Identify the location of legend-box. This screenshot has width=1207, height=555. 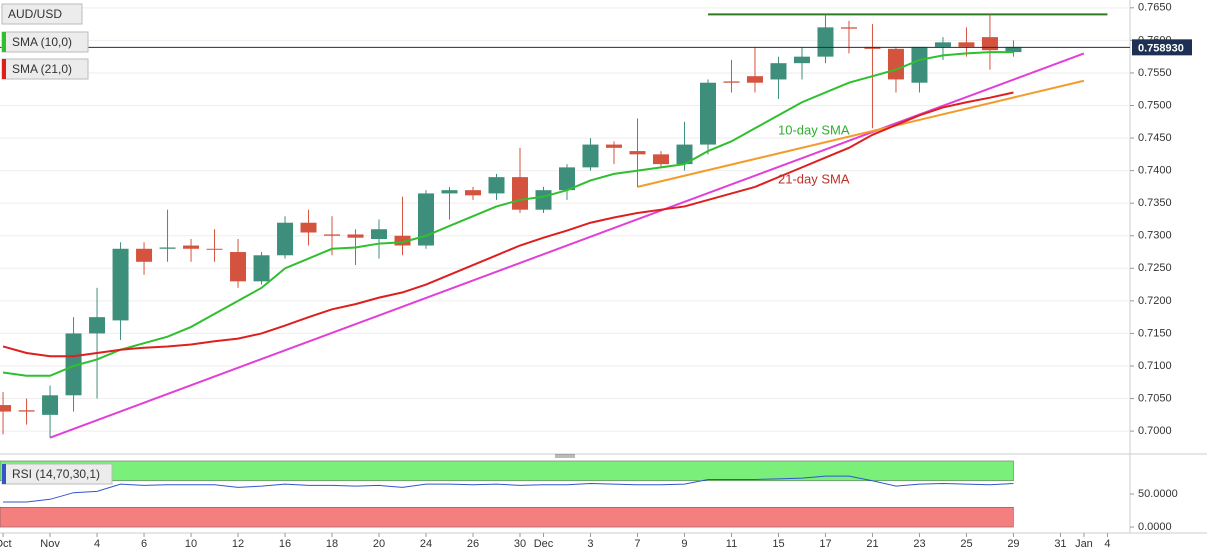
(42, 14).